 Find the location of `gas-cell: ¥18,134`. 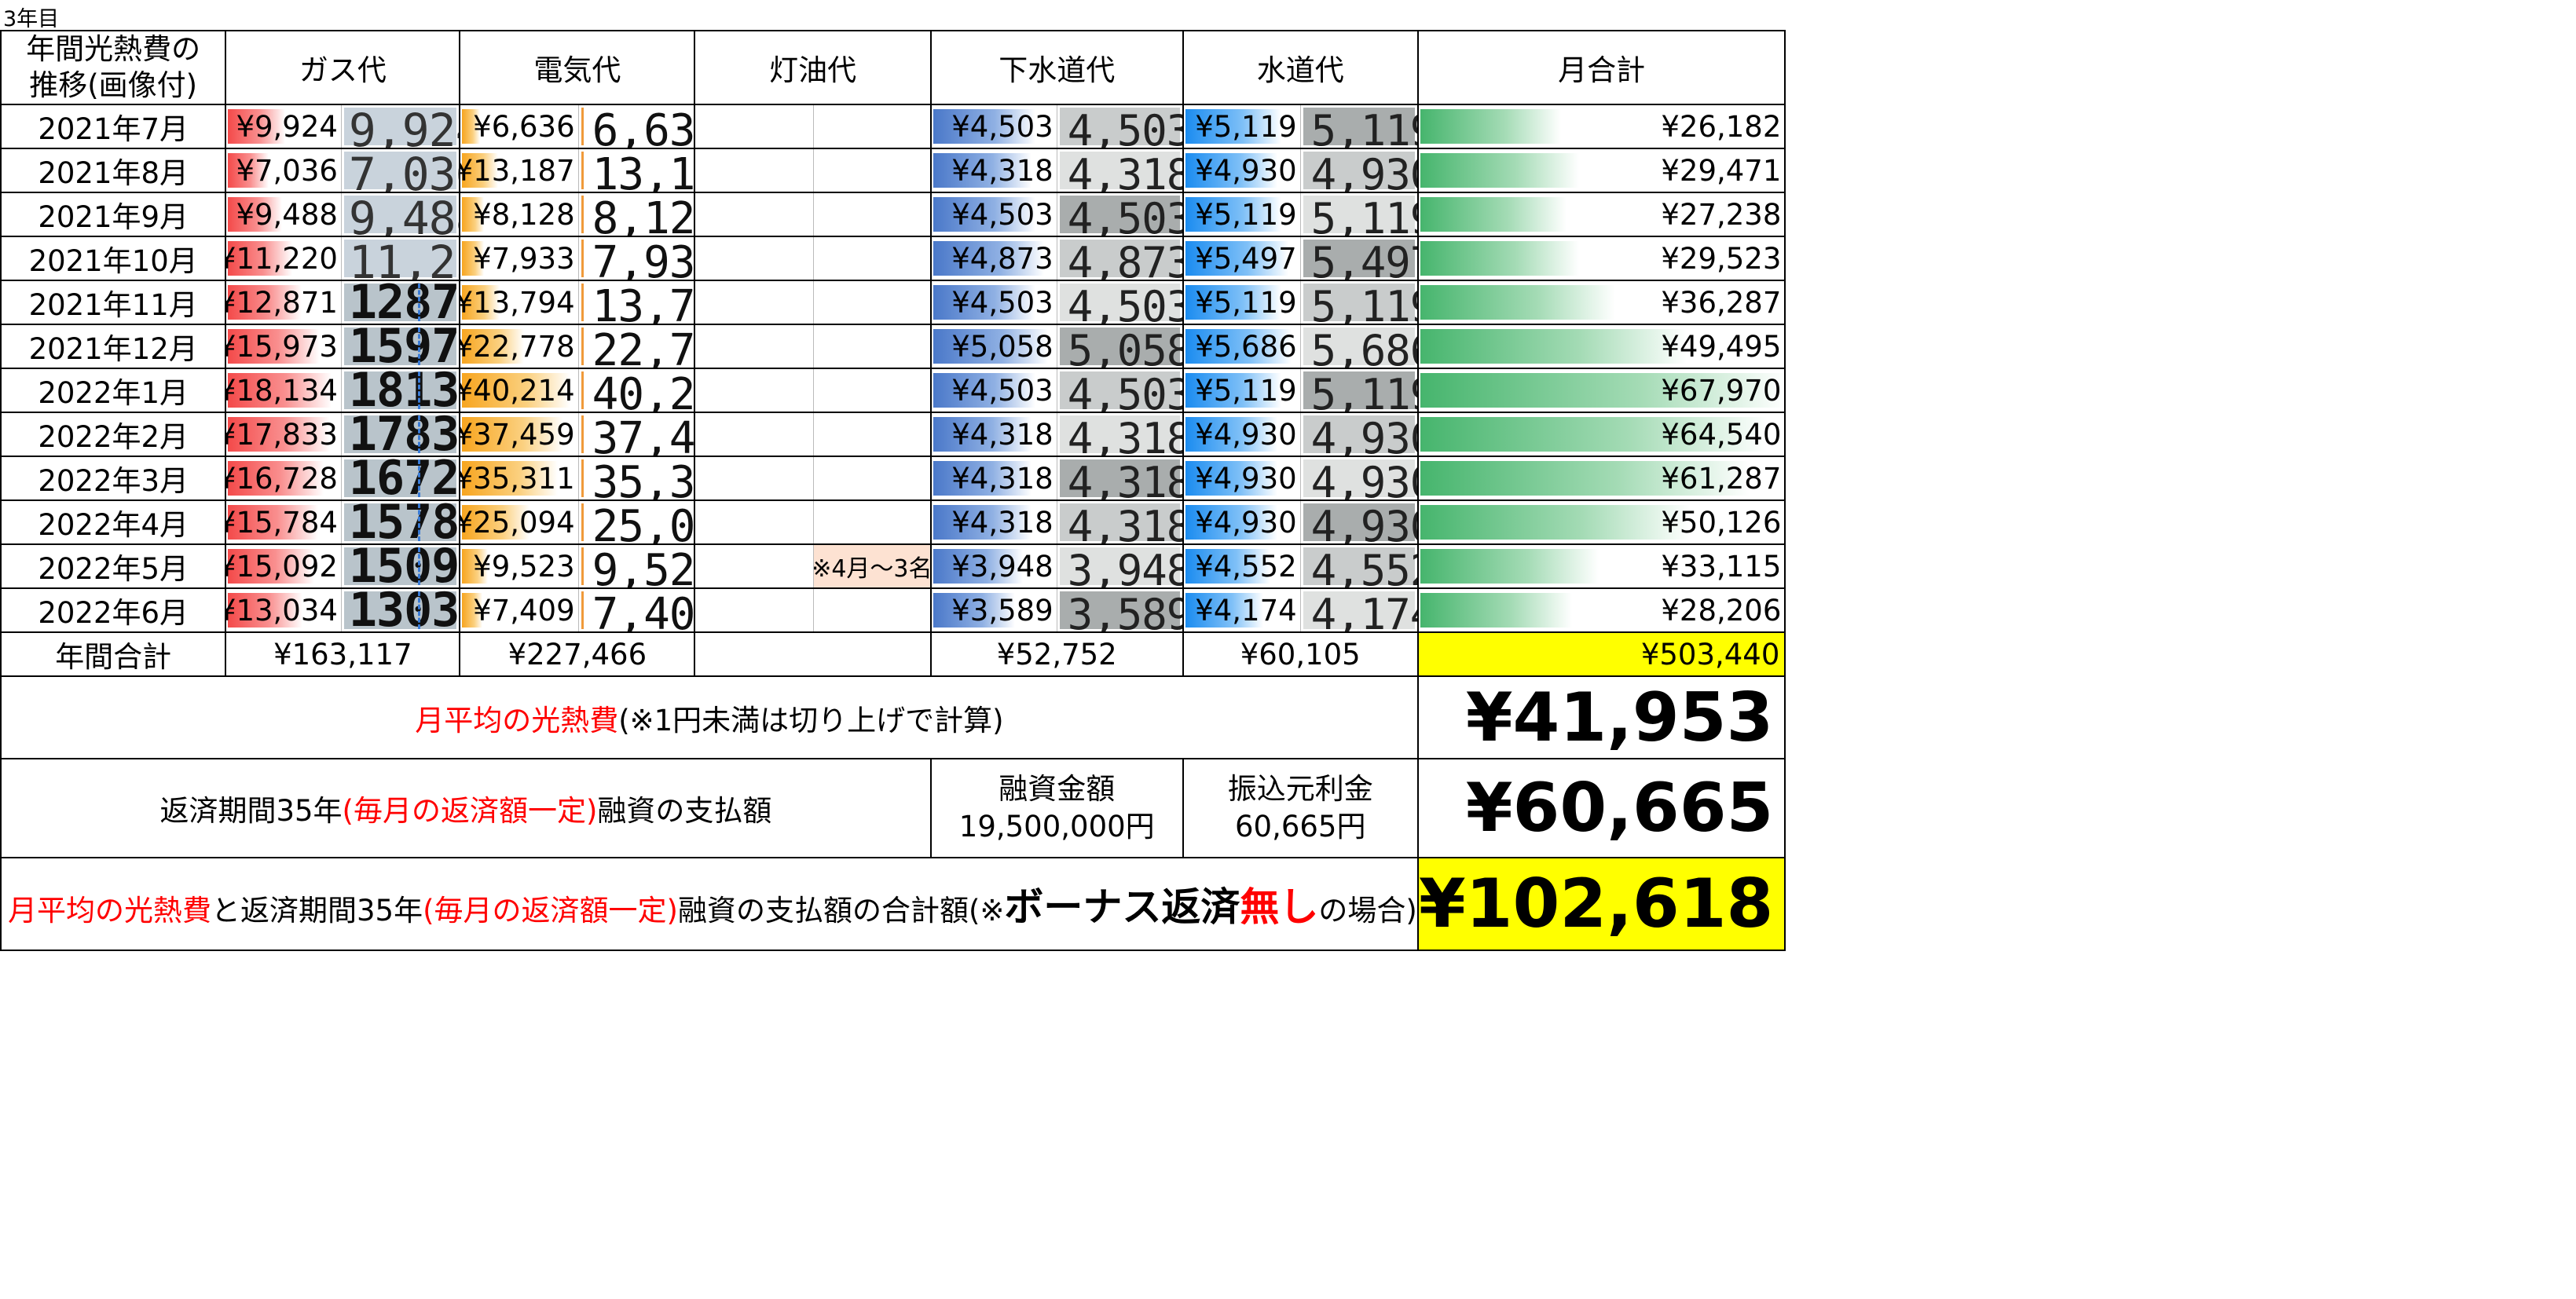

gas-cell: ¥18,134 is located at coordinates (283, 390).